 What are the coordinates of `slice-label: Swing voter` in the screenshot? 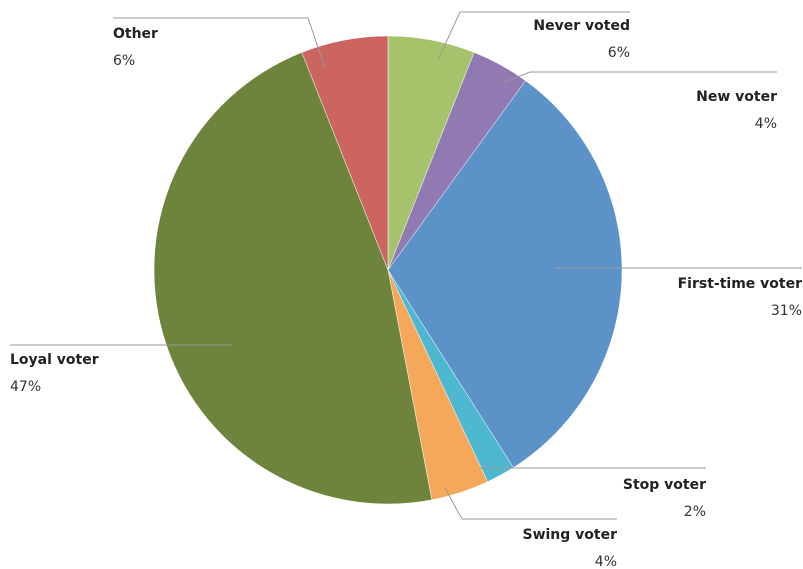 It's located at (569, 535).